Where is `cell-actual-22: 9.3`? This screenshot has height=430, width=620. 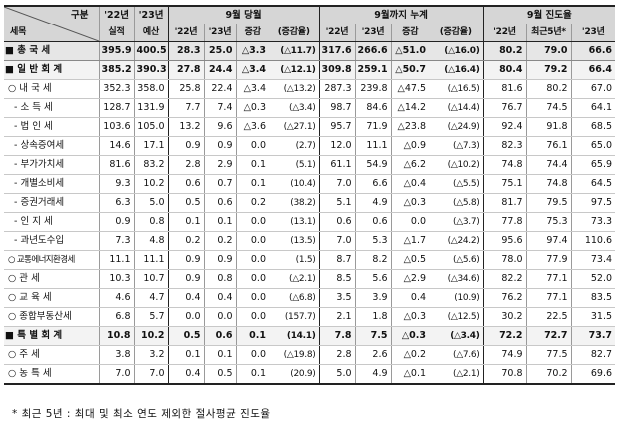
cell-actual-22: 9.3 is located at coordinates (116, 184).